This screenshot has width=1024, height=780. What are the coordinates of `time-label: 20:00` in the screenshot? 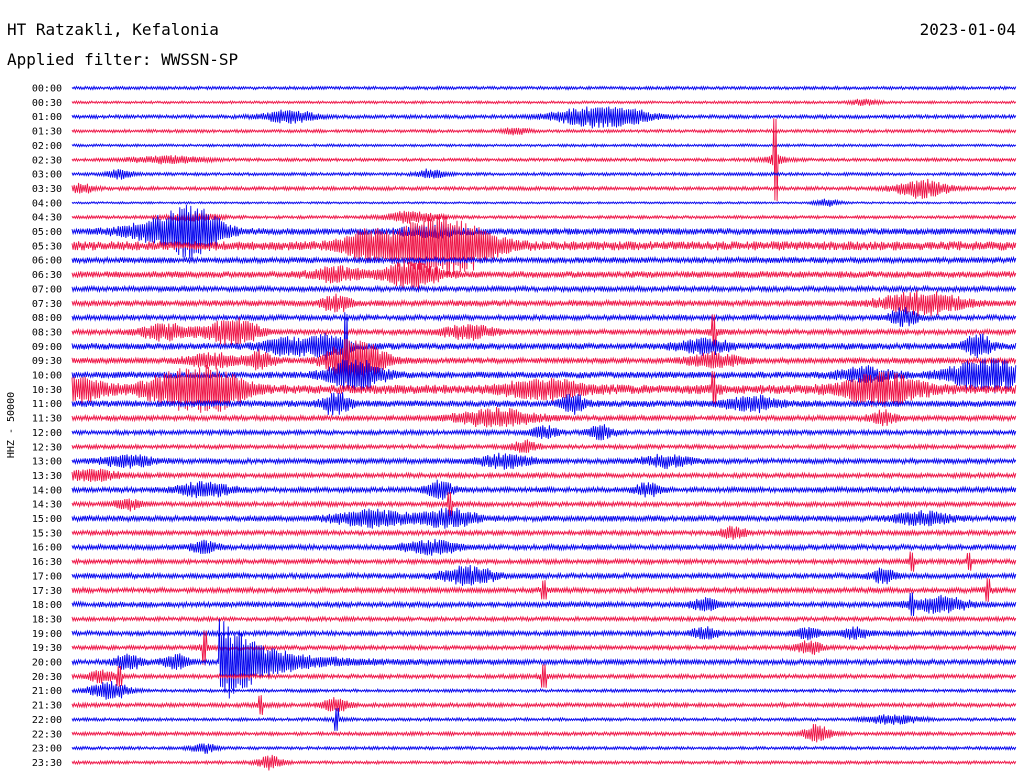 It's located at (47, 663).